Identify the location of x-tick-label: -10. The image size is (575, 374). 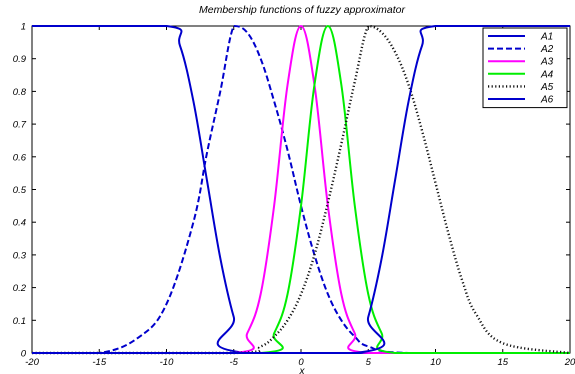
(167, 362).